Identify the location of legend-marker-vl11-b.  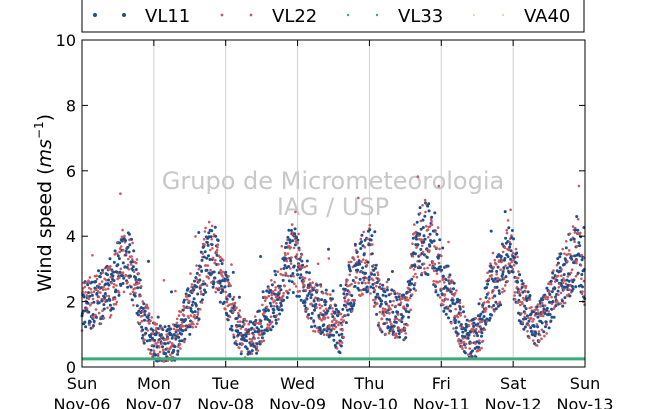
(124, 15).